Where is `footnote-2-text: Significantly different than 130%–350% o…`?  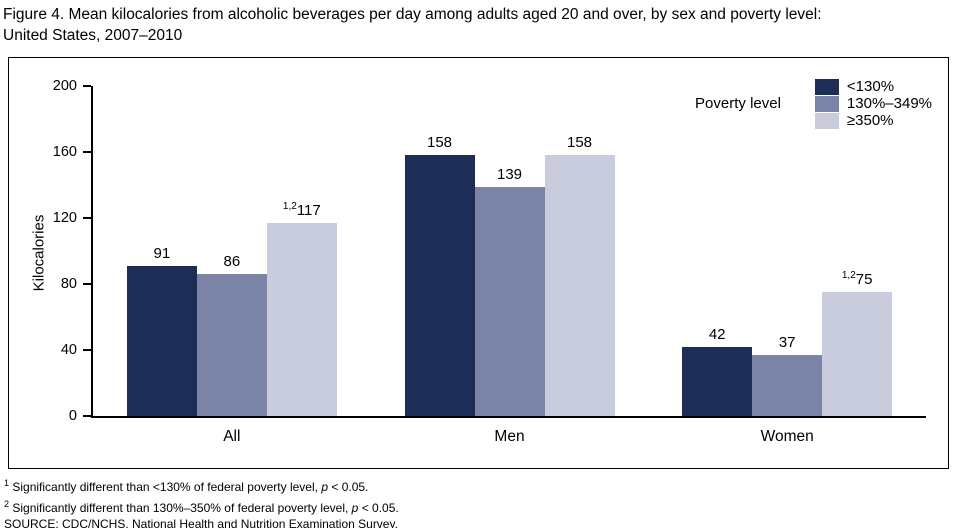
footnote-2-text: Significantly different than 130%–350% o… is located at coordinates (180, 507).